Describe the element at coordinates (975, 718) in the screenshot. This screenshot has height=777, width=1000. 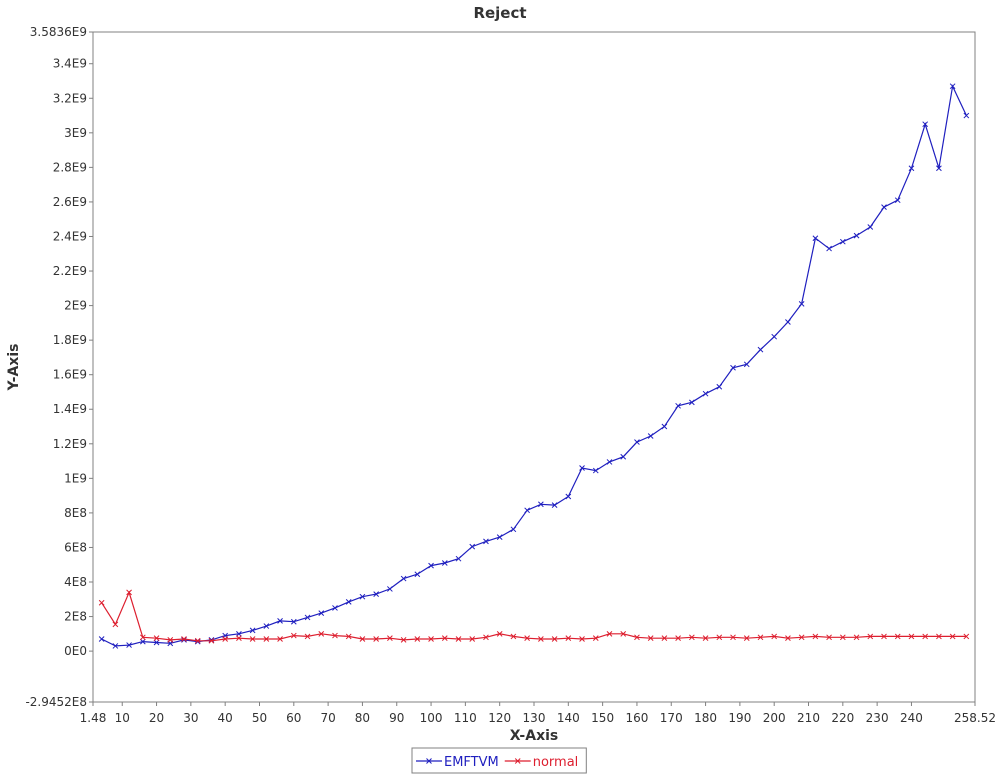
I see `x-tick-label: 258.52` at that location.